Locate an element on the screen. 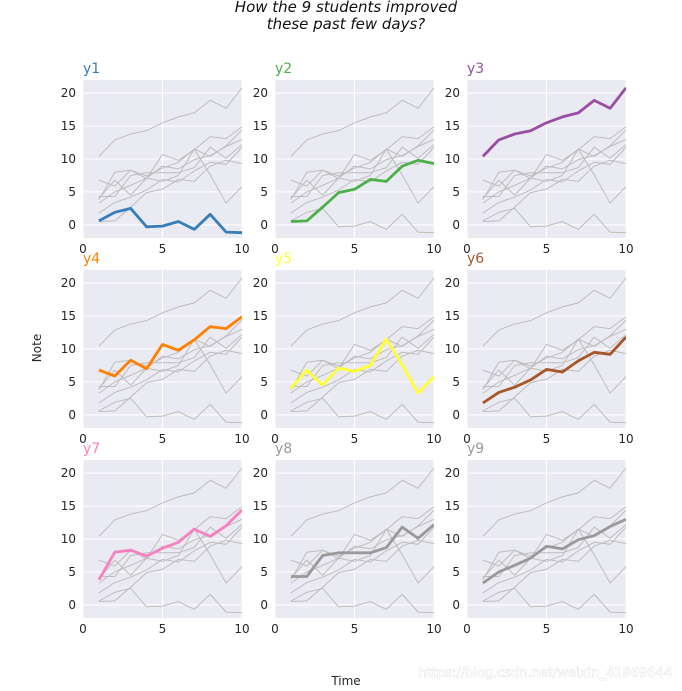 The image size is (682, 691). panel-title-y9: y9 is located at coordinates (475, 449).